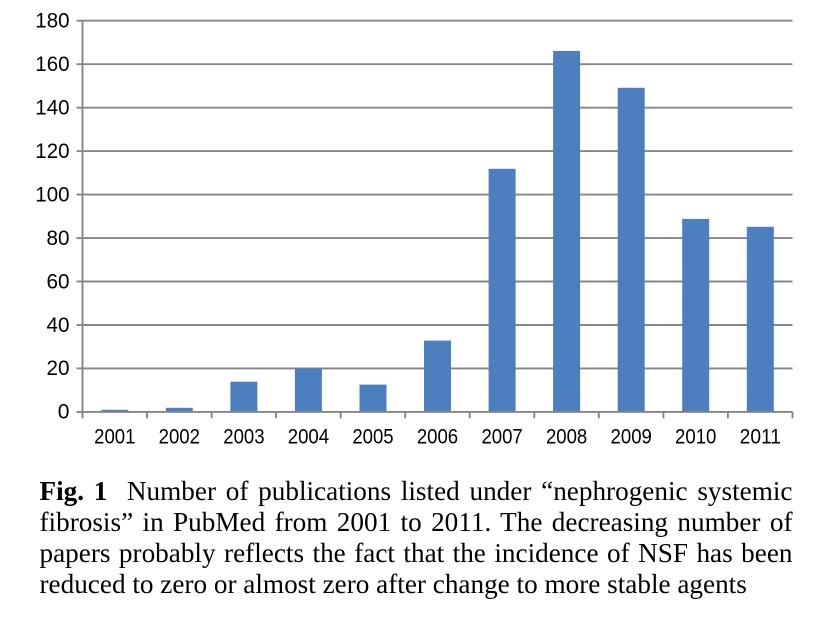 This screenshot has width=827, height=622. I want to click on svg-text: 2009, so click(631, 436).